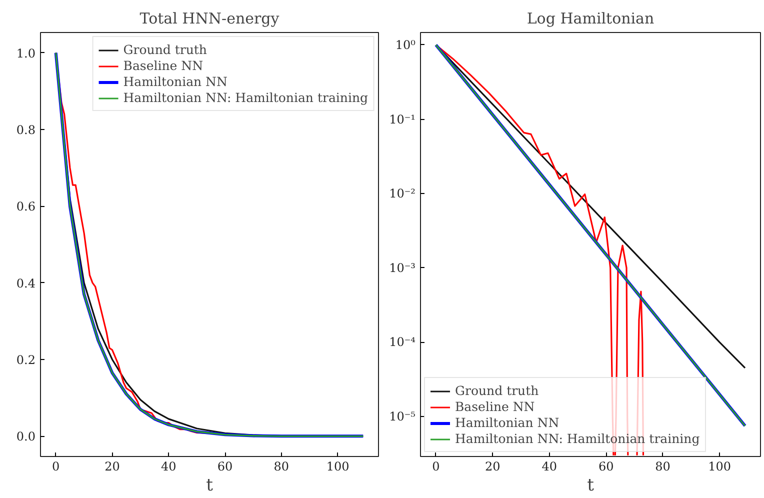  What do you see at coordinates (402, 342) in the screenshot?
I see `y-tick-label: 10⁻⁴` at bounding box center [402, 342].